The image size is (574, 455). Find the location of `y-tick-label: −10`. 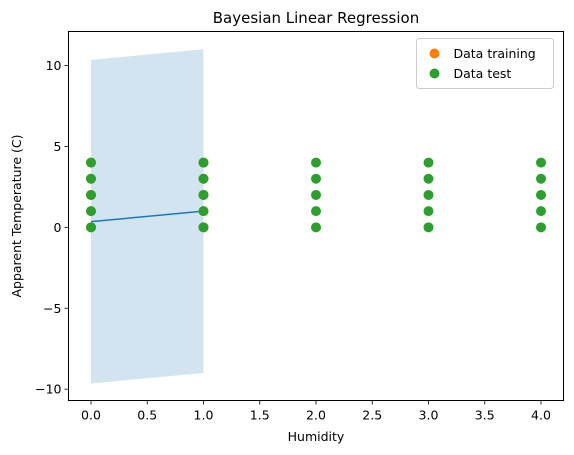

y-tick-label: −10 is located at coordinates (48, 389).